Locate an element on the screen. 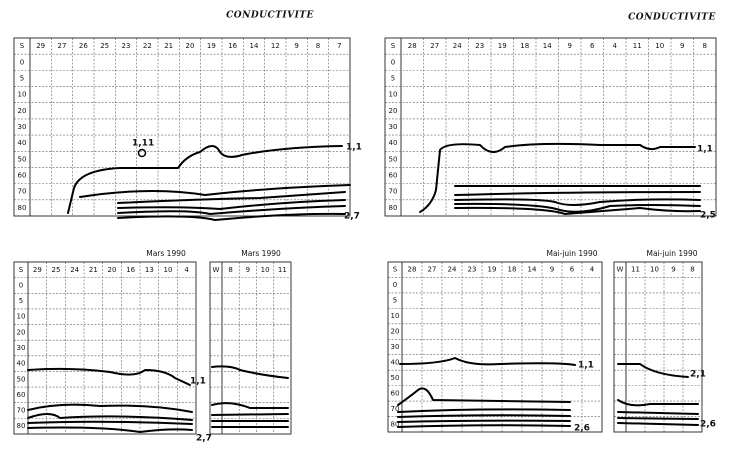 This screenshot has width=750, height=451. column-label: 29 is located at coordinates (40, 46).